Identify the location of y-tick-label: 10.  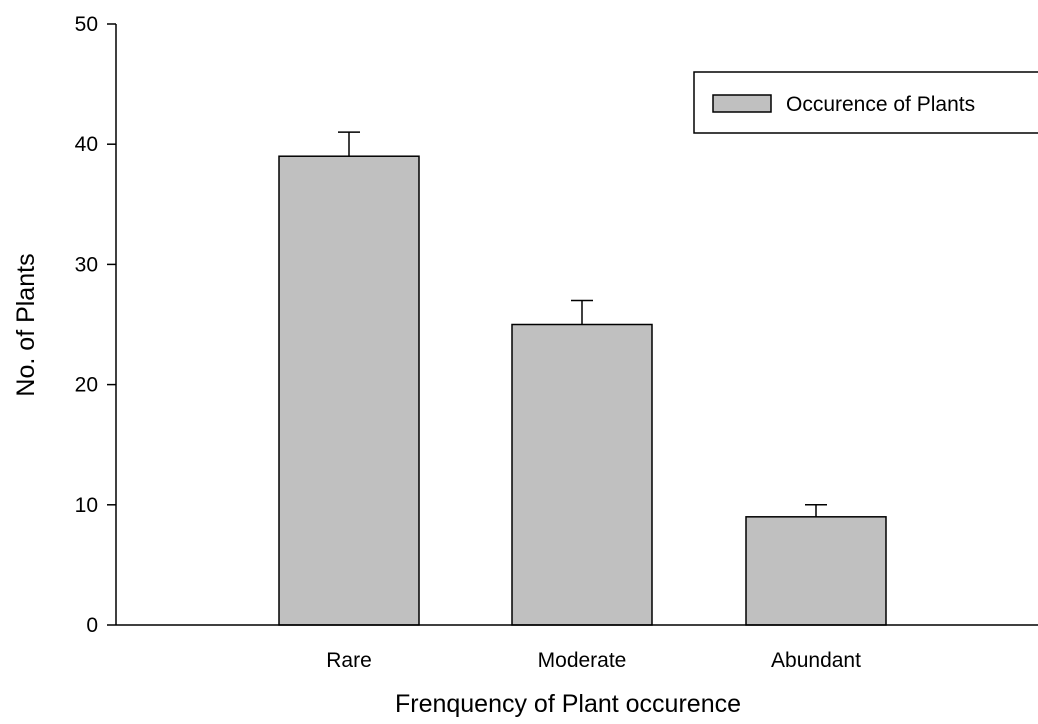
(86, 505).